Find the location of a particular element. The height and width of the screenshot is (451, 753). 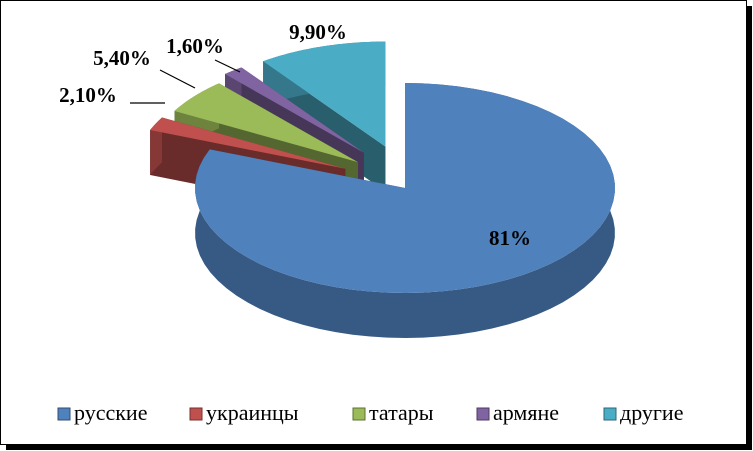

value-label: 81% is located at coordinates (510, 238).